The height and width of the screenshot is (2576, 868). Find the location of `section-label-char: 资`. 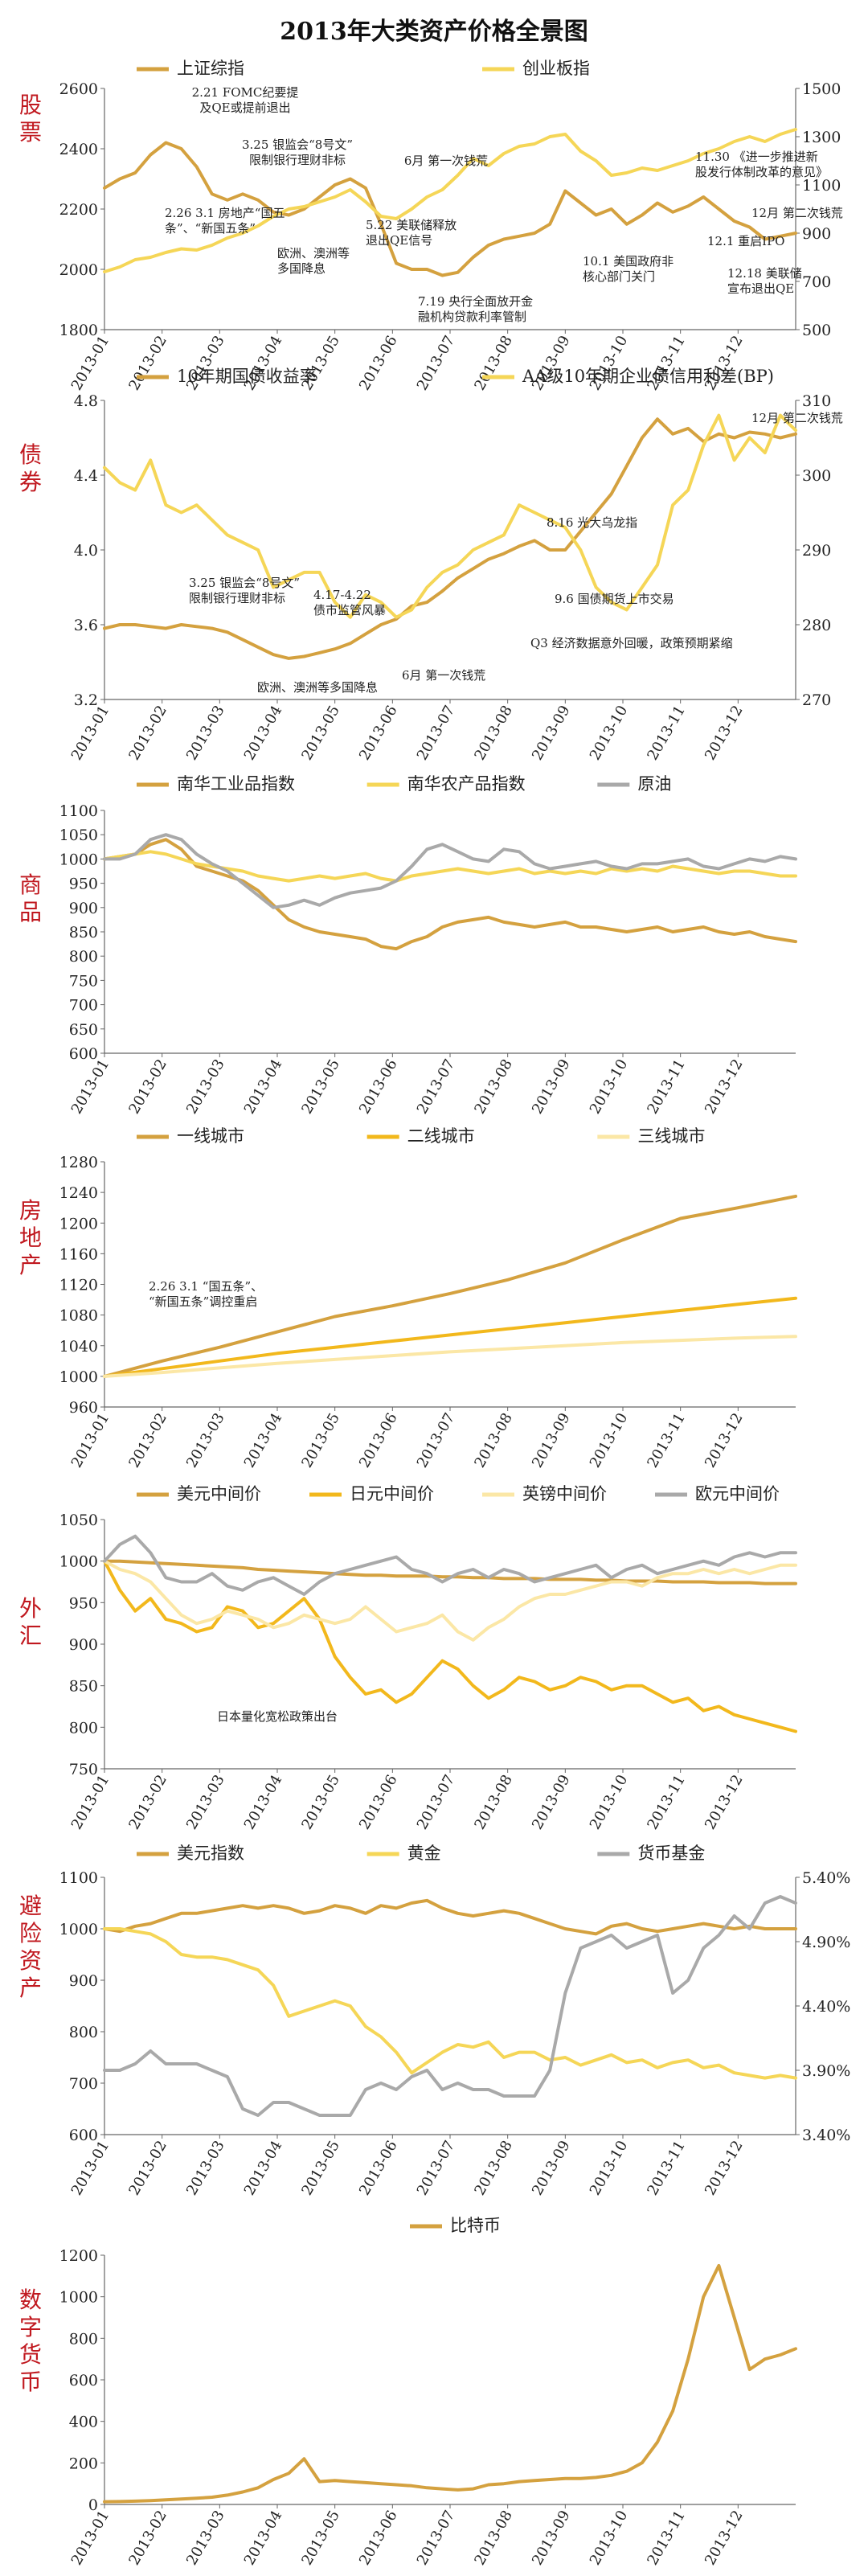

section-label-char: 资 is located at coordinates (30, 1960).